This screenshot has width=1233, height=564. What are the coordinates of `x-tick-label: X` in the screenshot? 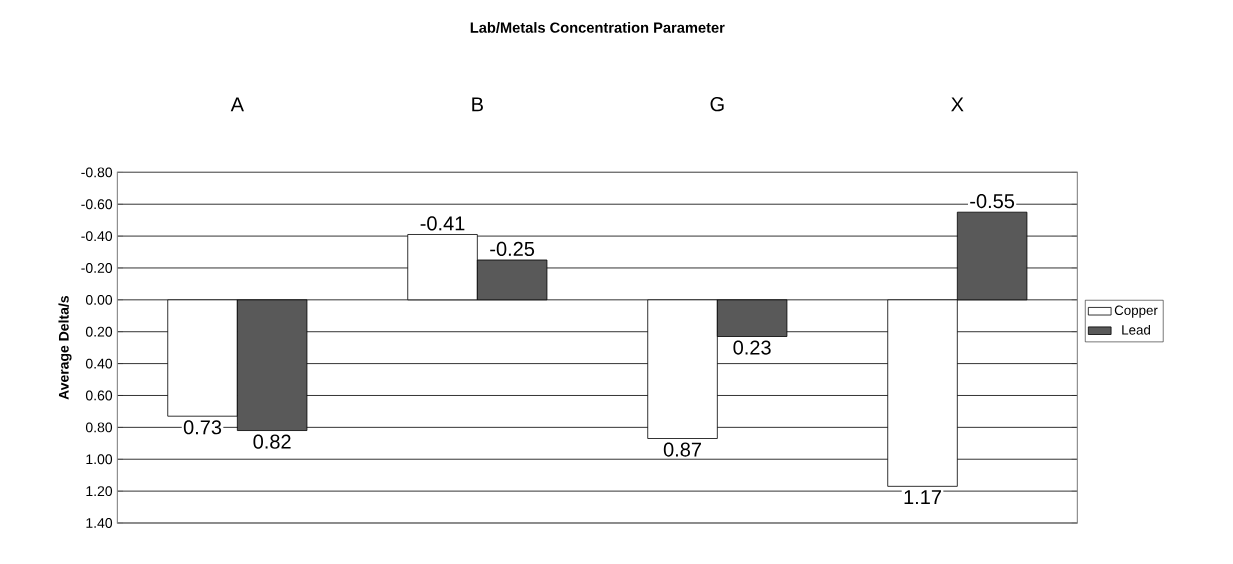 It's located at (957, 104).